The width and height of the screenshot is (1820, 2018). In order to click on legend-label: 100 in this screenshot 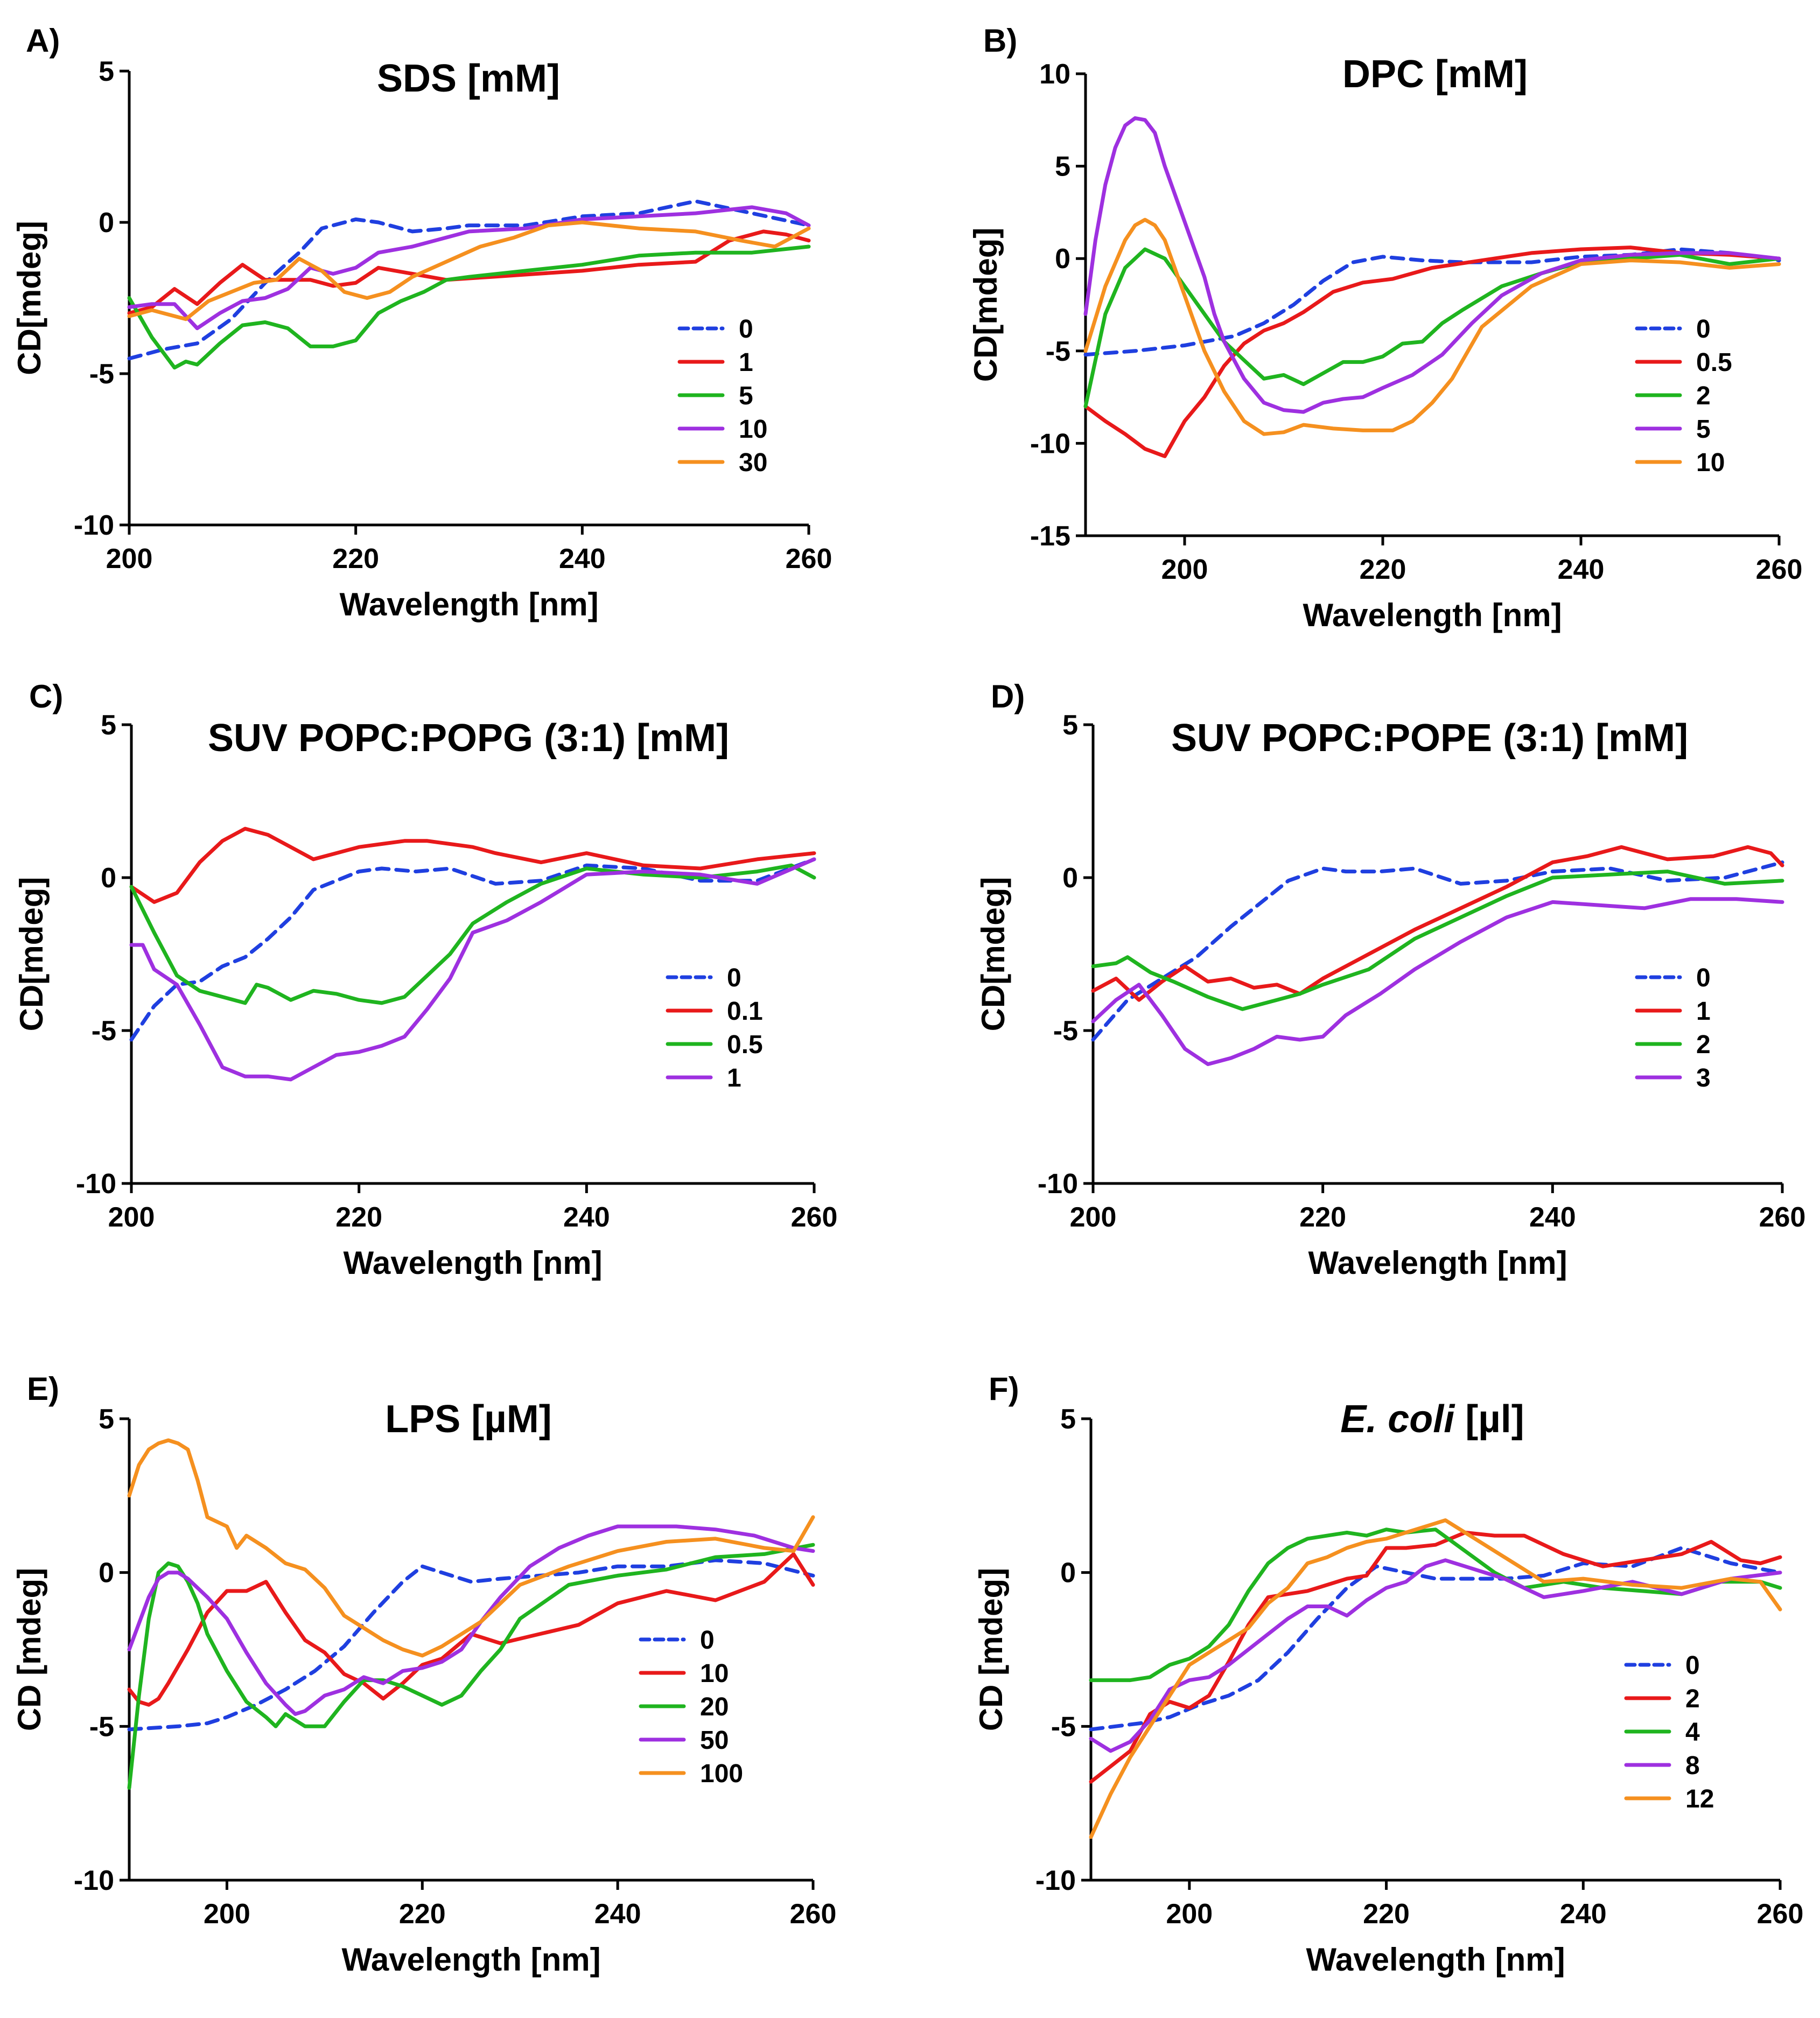, I will do `click(721, 1774)`.